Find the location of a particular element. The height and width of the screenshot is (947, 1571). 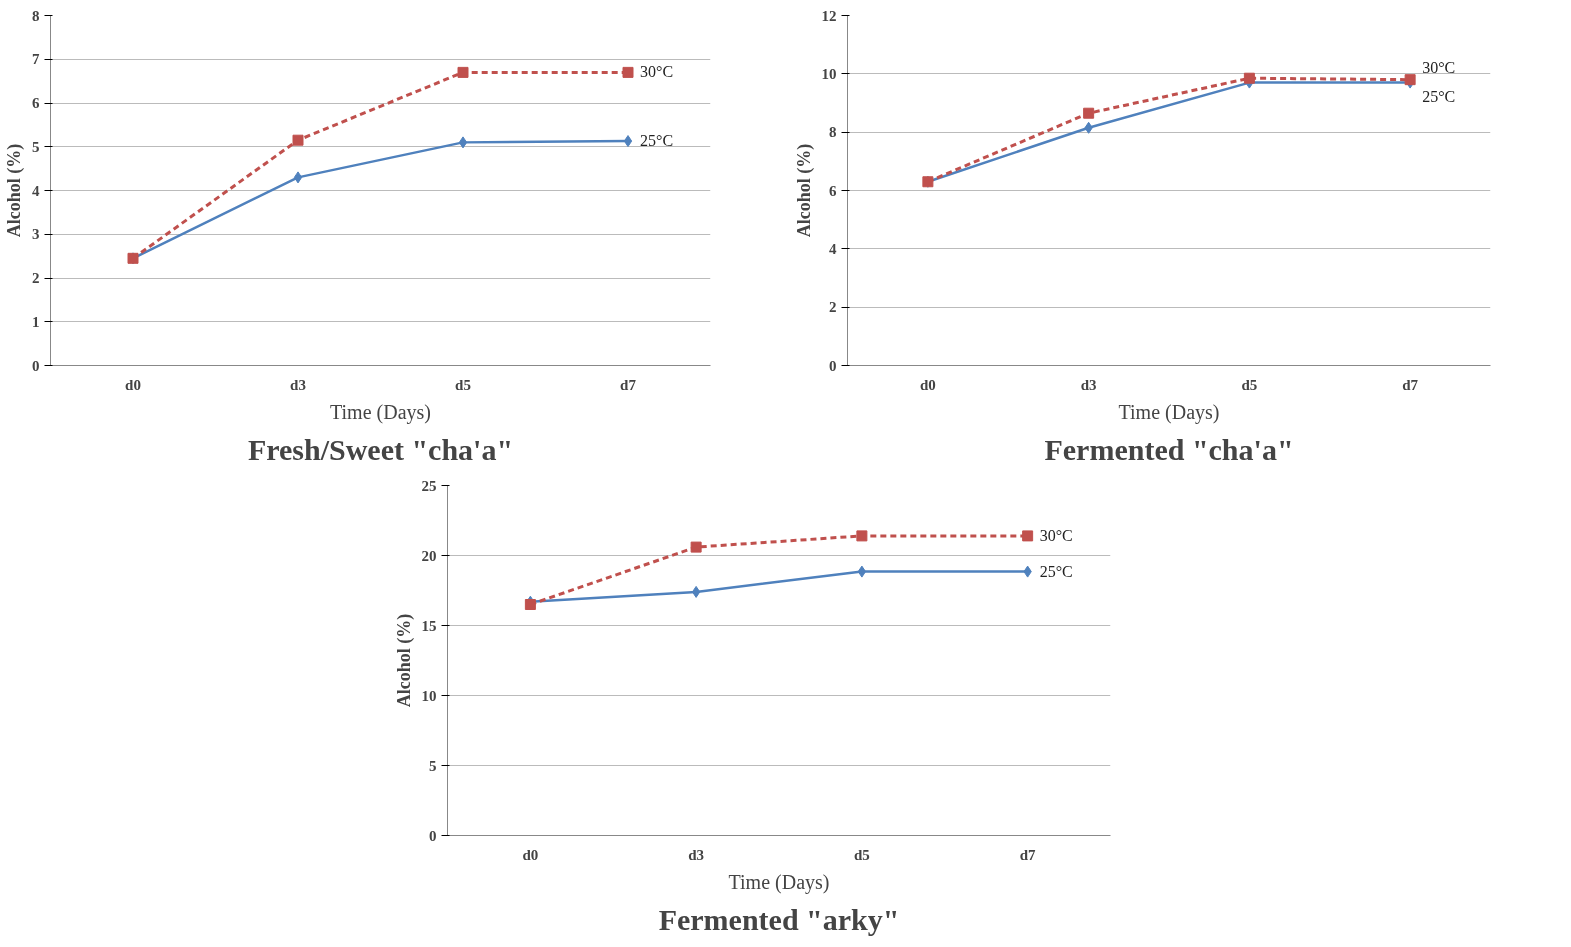

y-tick-label: 20 is located at coordinates (429, 555).